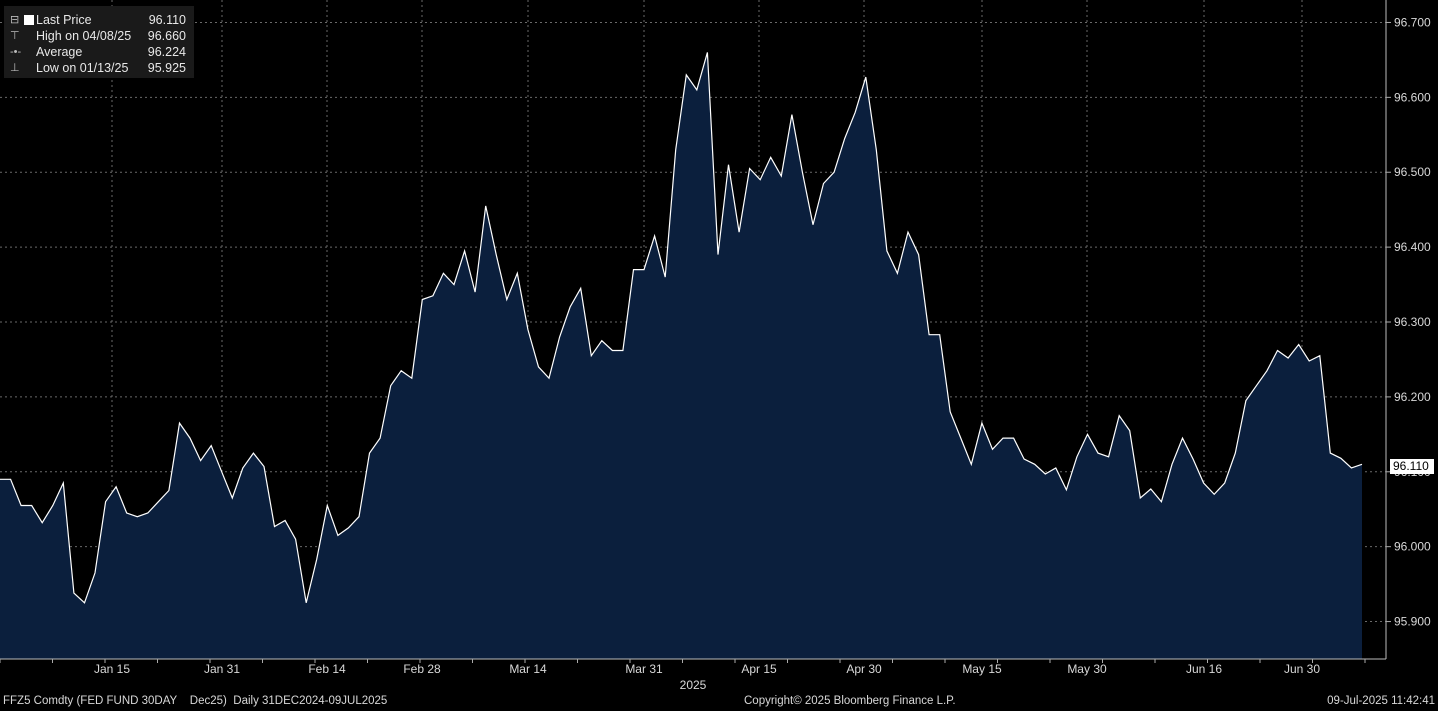  Describe the element at coordinates (16, 52) in the screenshot. I see `average-marker-icon: -•-` at that location.